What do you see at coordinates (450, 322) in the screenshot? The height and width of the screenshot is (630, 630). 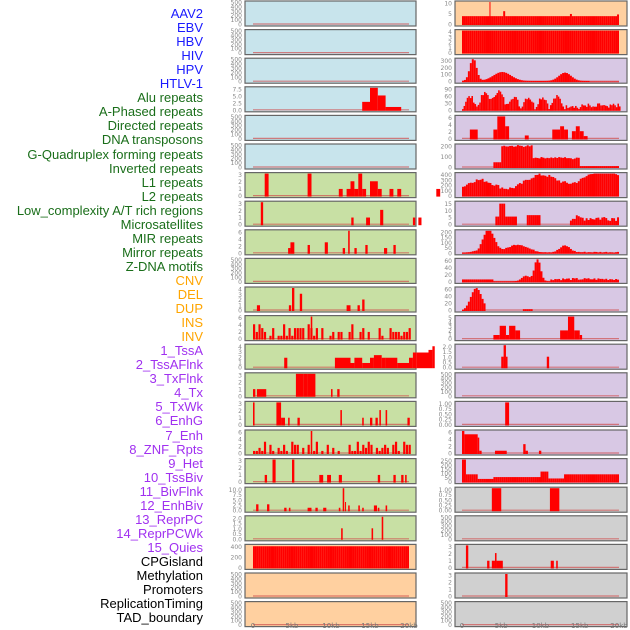 I see `y-tick-label: 4` at bounding box center [450, 322].